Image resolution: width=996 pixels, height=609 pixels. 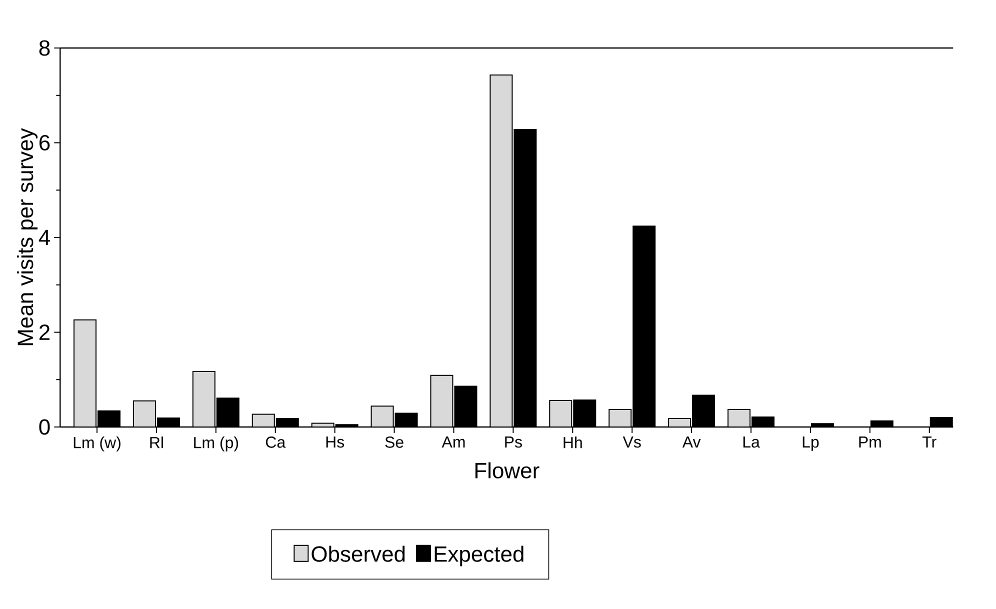 What do you see at coordinates (810, 443) in the screenshot?
I see `x-tick-label: Lp` at bounding box center [810, 443].